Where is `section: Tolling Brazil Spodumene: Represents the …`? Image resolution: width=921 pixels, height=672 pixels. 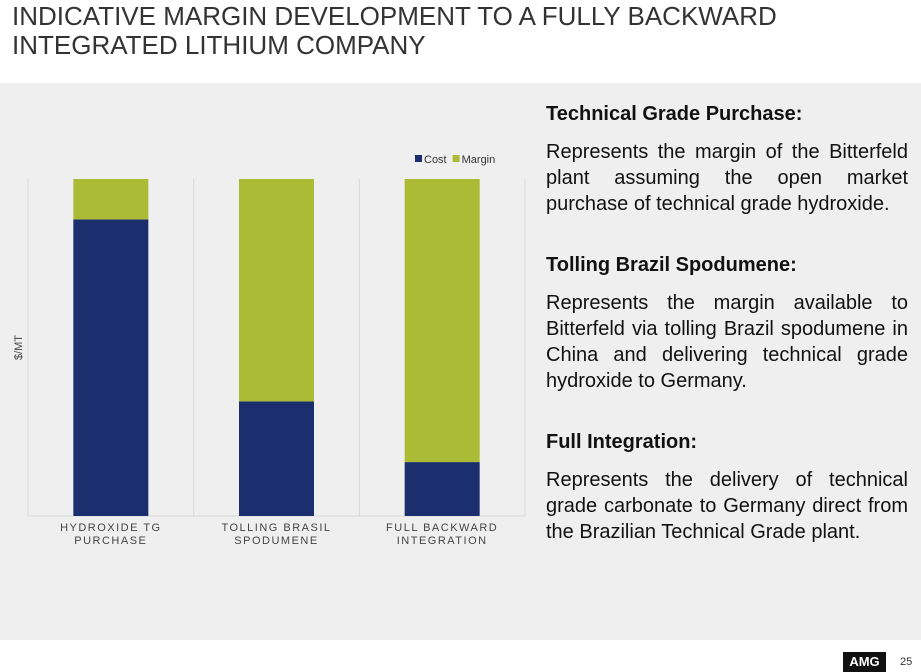
section: Tolling Brazil Spodumene: Represents the … is located at coordinates (727, 323).